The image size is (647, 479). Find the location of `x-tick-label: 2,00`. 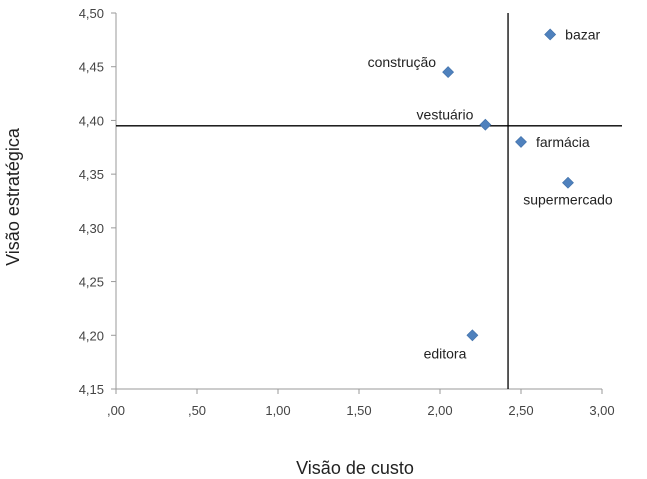

x-tick-label: 2,00 is located at coordinates (439, 410).